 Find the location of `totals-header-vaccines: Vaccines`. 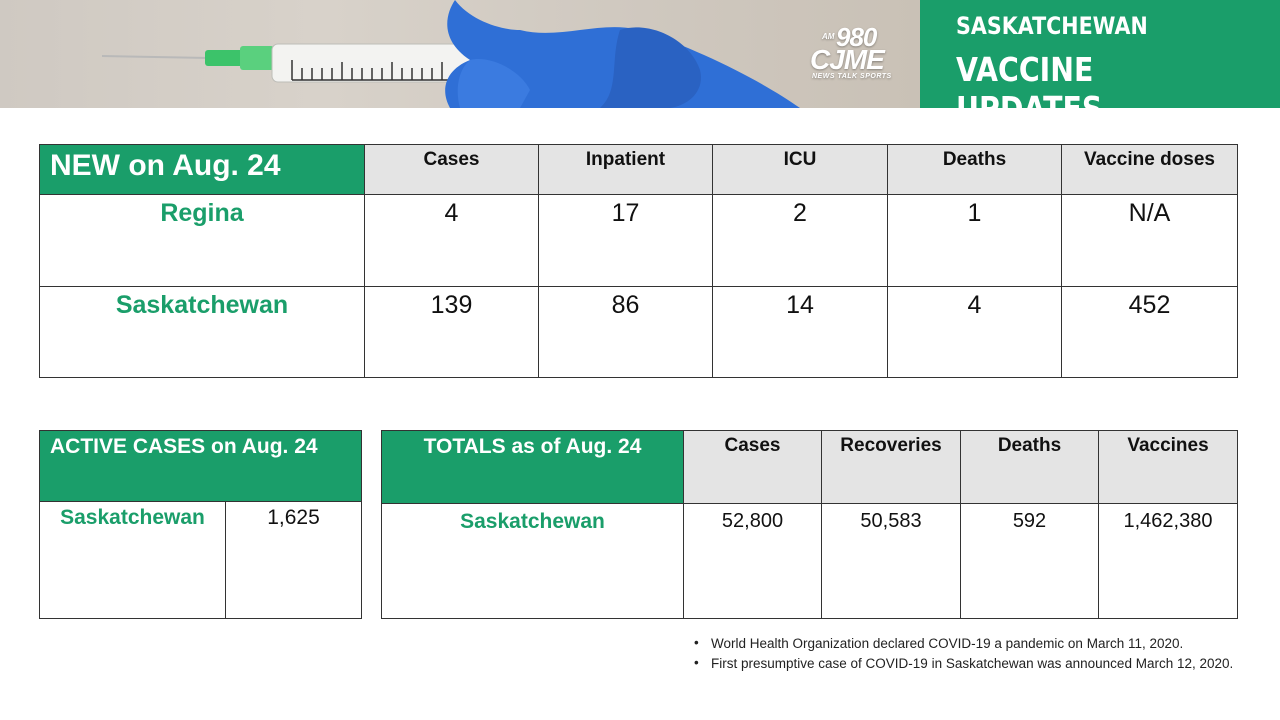

totals-header-vaccines: Vaccines is located at coordinates (1168, 467).